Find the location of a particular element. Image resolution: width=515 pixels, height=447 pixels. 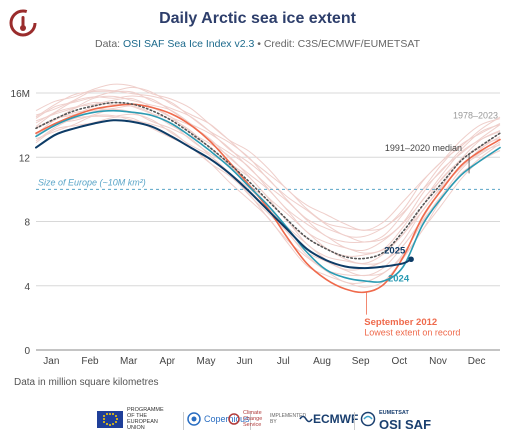

copernicus-logo: Copernicus is located at coordinates (218, 419).